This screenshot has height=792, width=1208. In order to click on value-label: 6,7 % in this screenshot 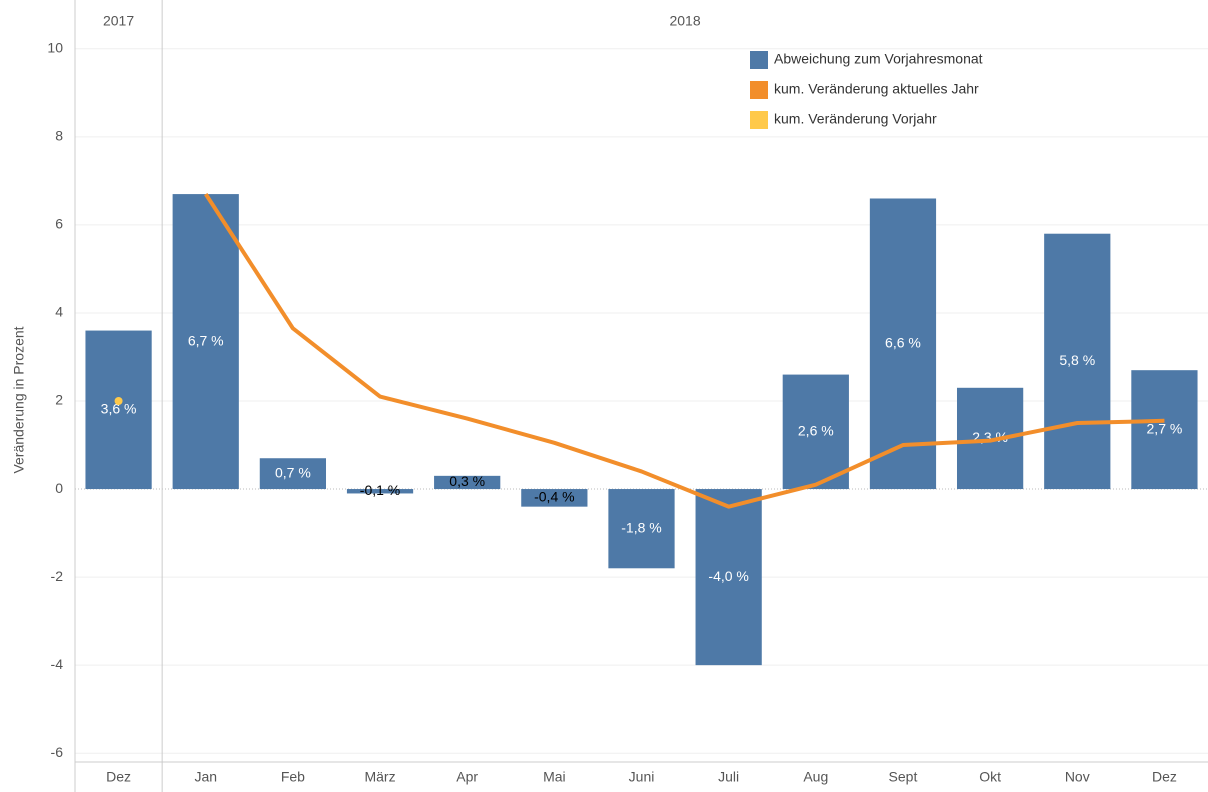, I will do `click(206, 340)`.